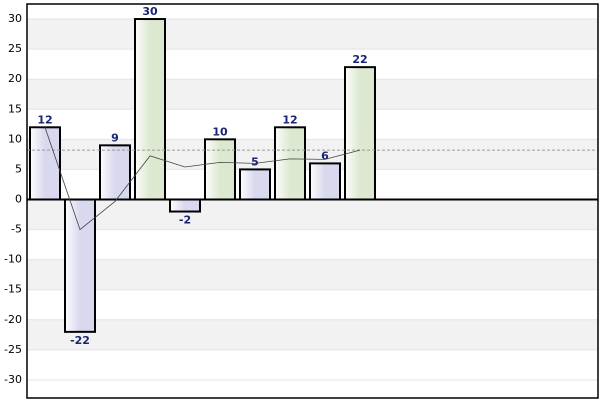  What do you see at coordinates (202, 179) in the screenshot?
I see `running-average-line` at bounding box center [202, 179].